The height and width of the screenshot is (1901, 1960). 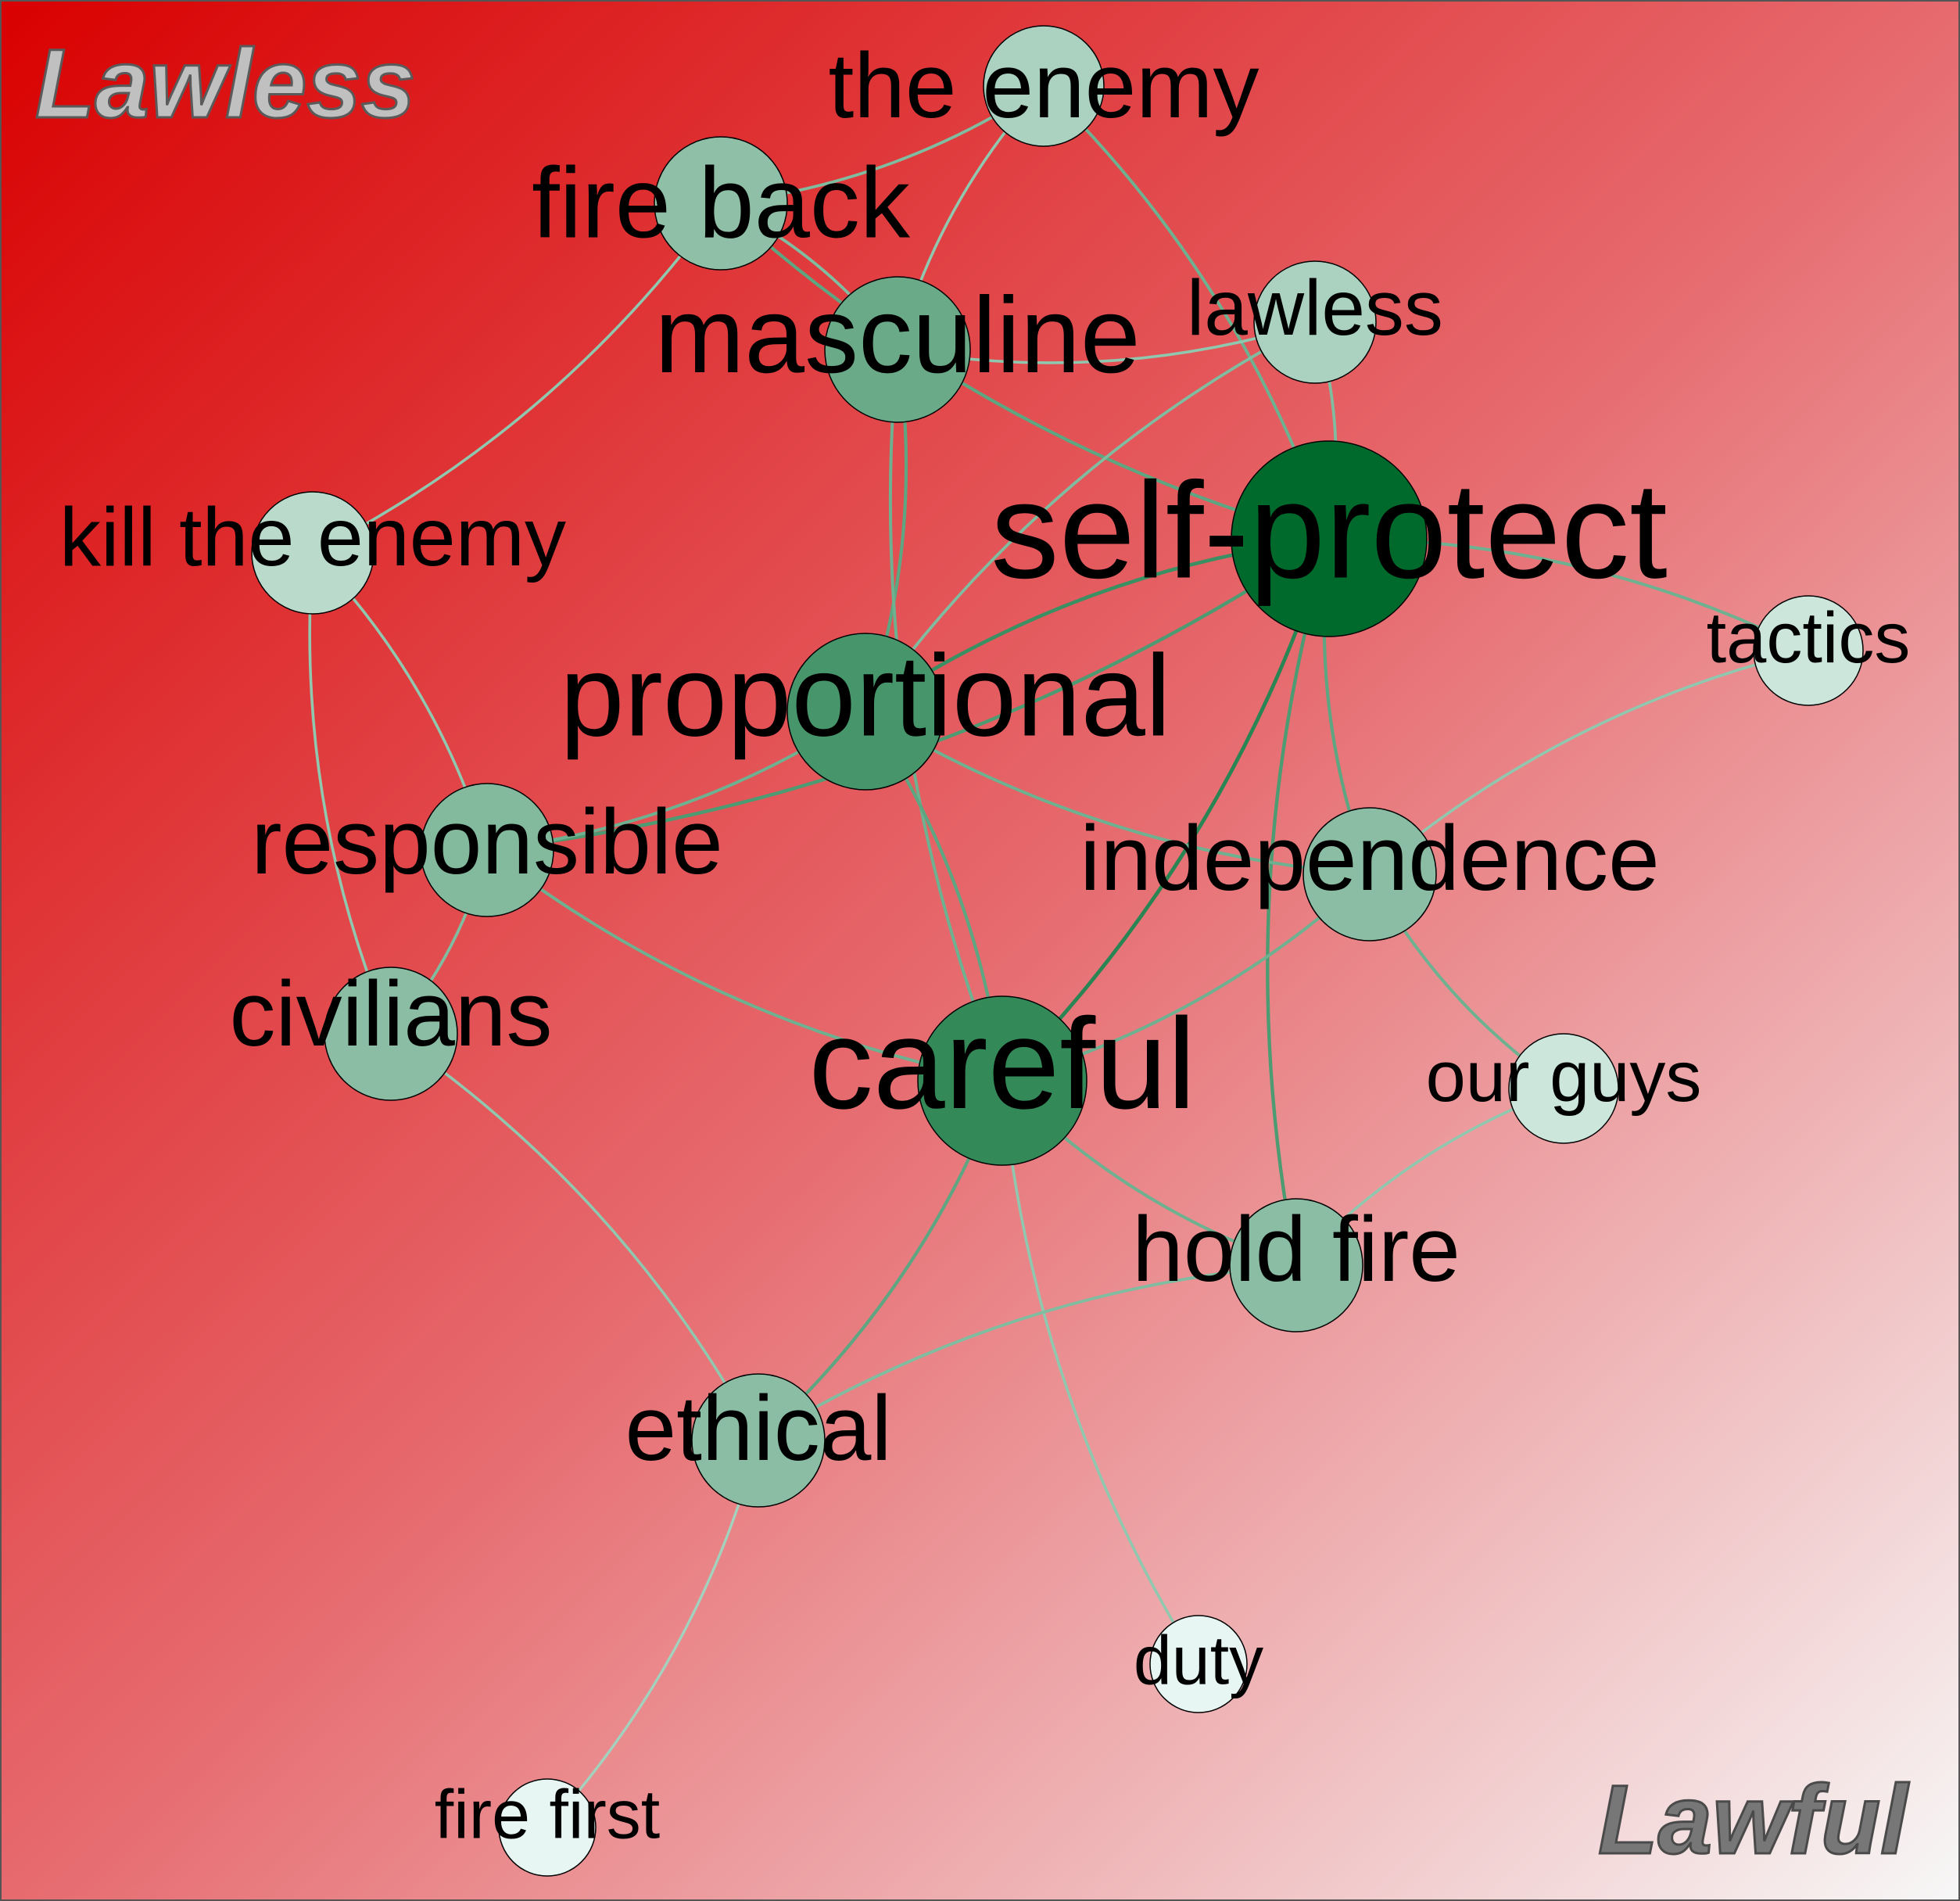 I want to click on node-label-careful: careful, so click(x=1001, y=1063).